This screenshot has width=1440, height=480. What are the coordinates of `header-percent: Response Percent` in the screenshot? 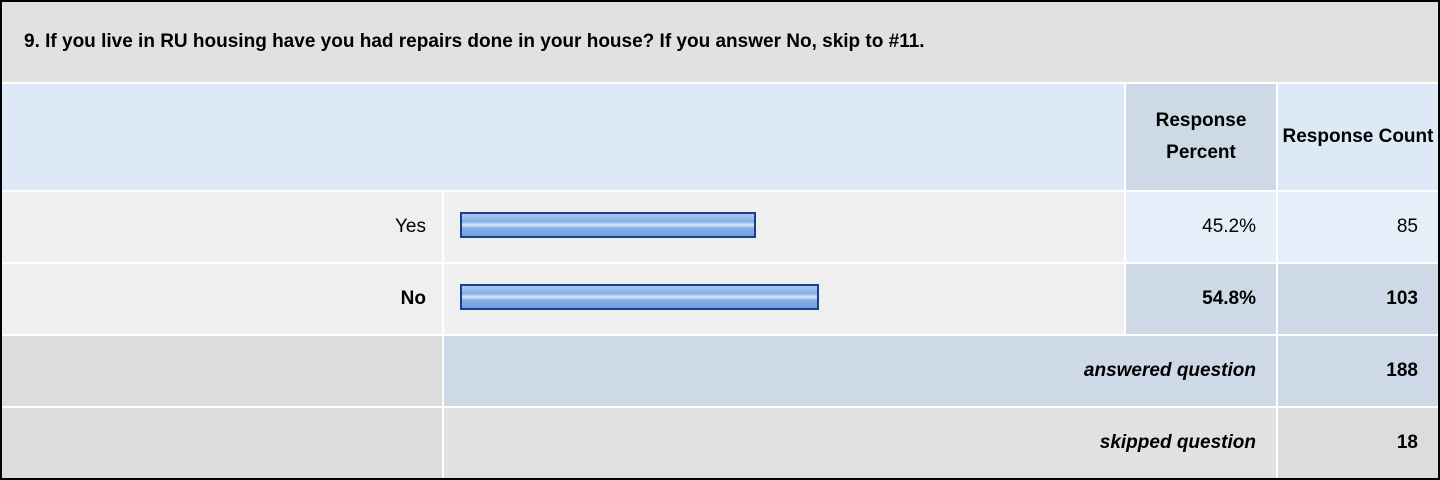 It's located at (1201, 137).